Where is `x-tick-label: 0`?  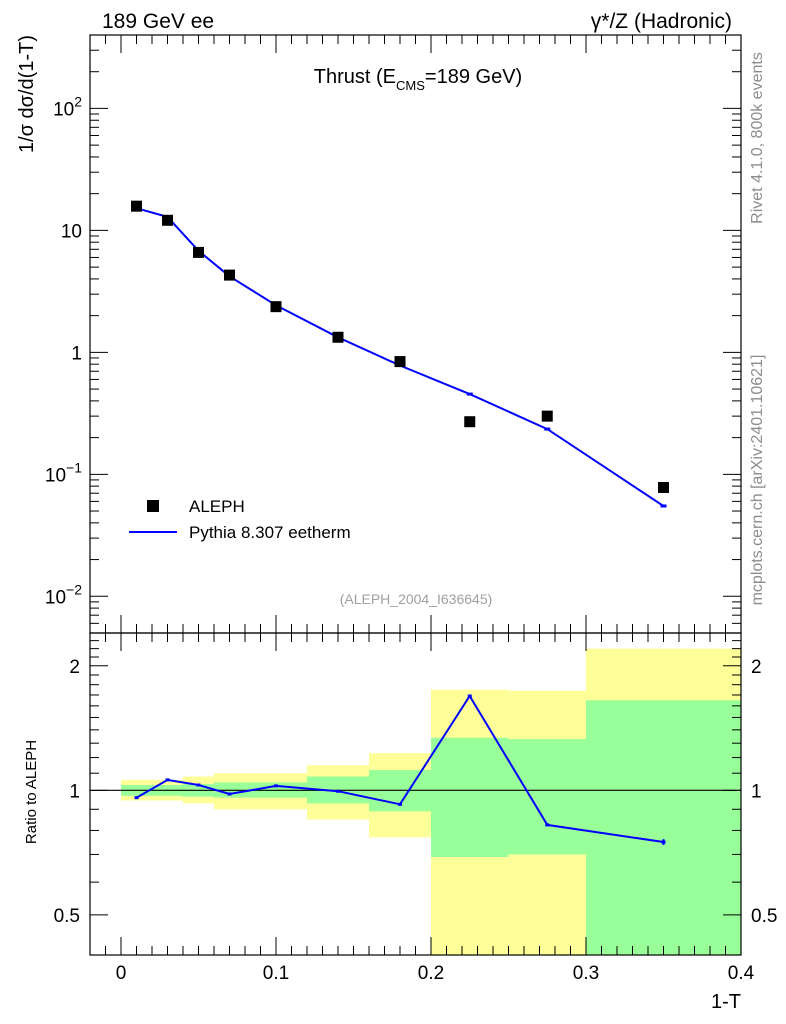
x-tick-label: 0 is located at coordinates (121, 973).